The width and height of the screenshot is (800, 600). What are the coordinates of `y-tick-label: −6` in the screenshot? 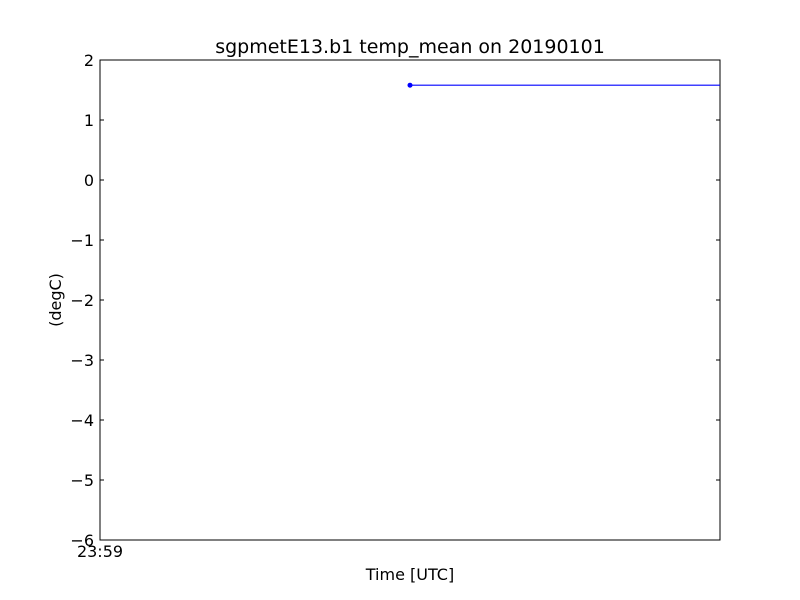 It's located at (82, 540).